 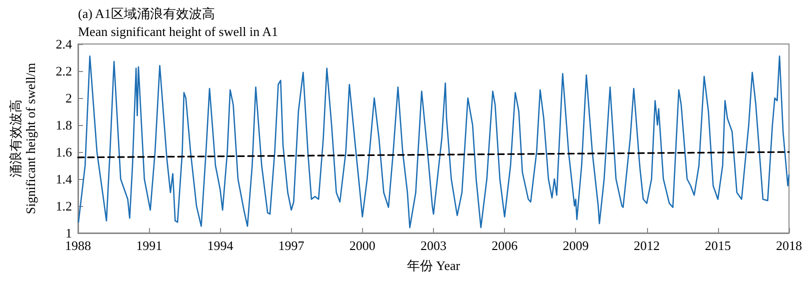 What do you see at coordinates (64, 179) in the screenshot?
I see `y-tick-label: 1.4` at bounding box center [64, 179].